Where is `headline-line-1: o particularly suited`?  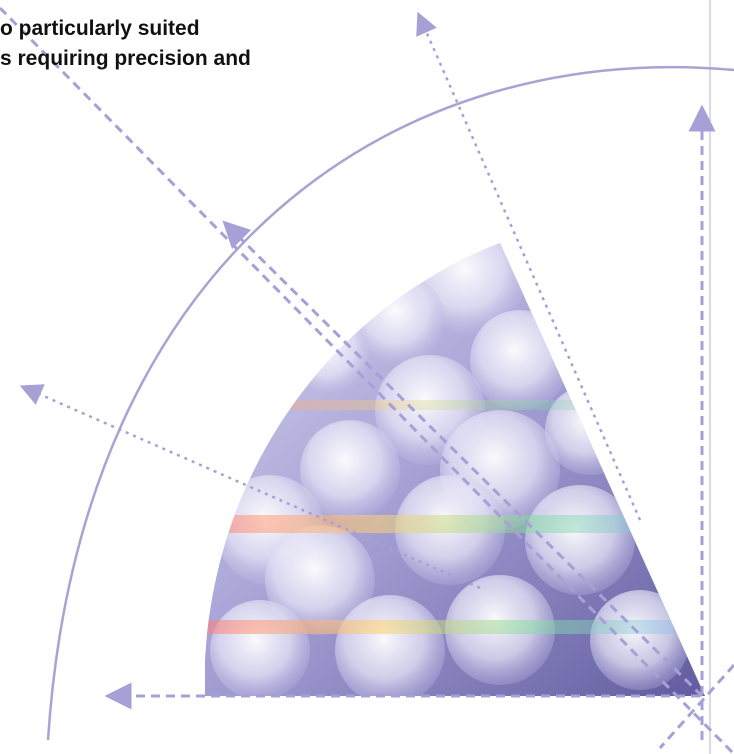 headline-line-1: o particularly suited is located at coordinates (100, 28).